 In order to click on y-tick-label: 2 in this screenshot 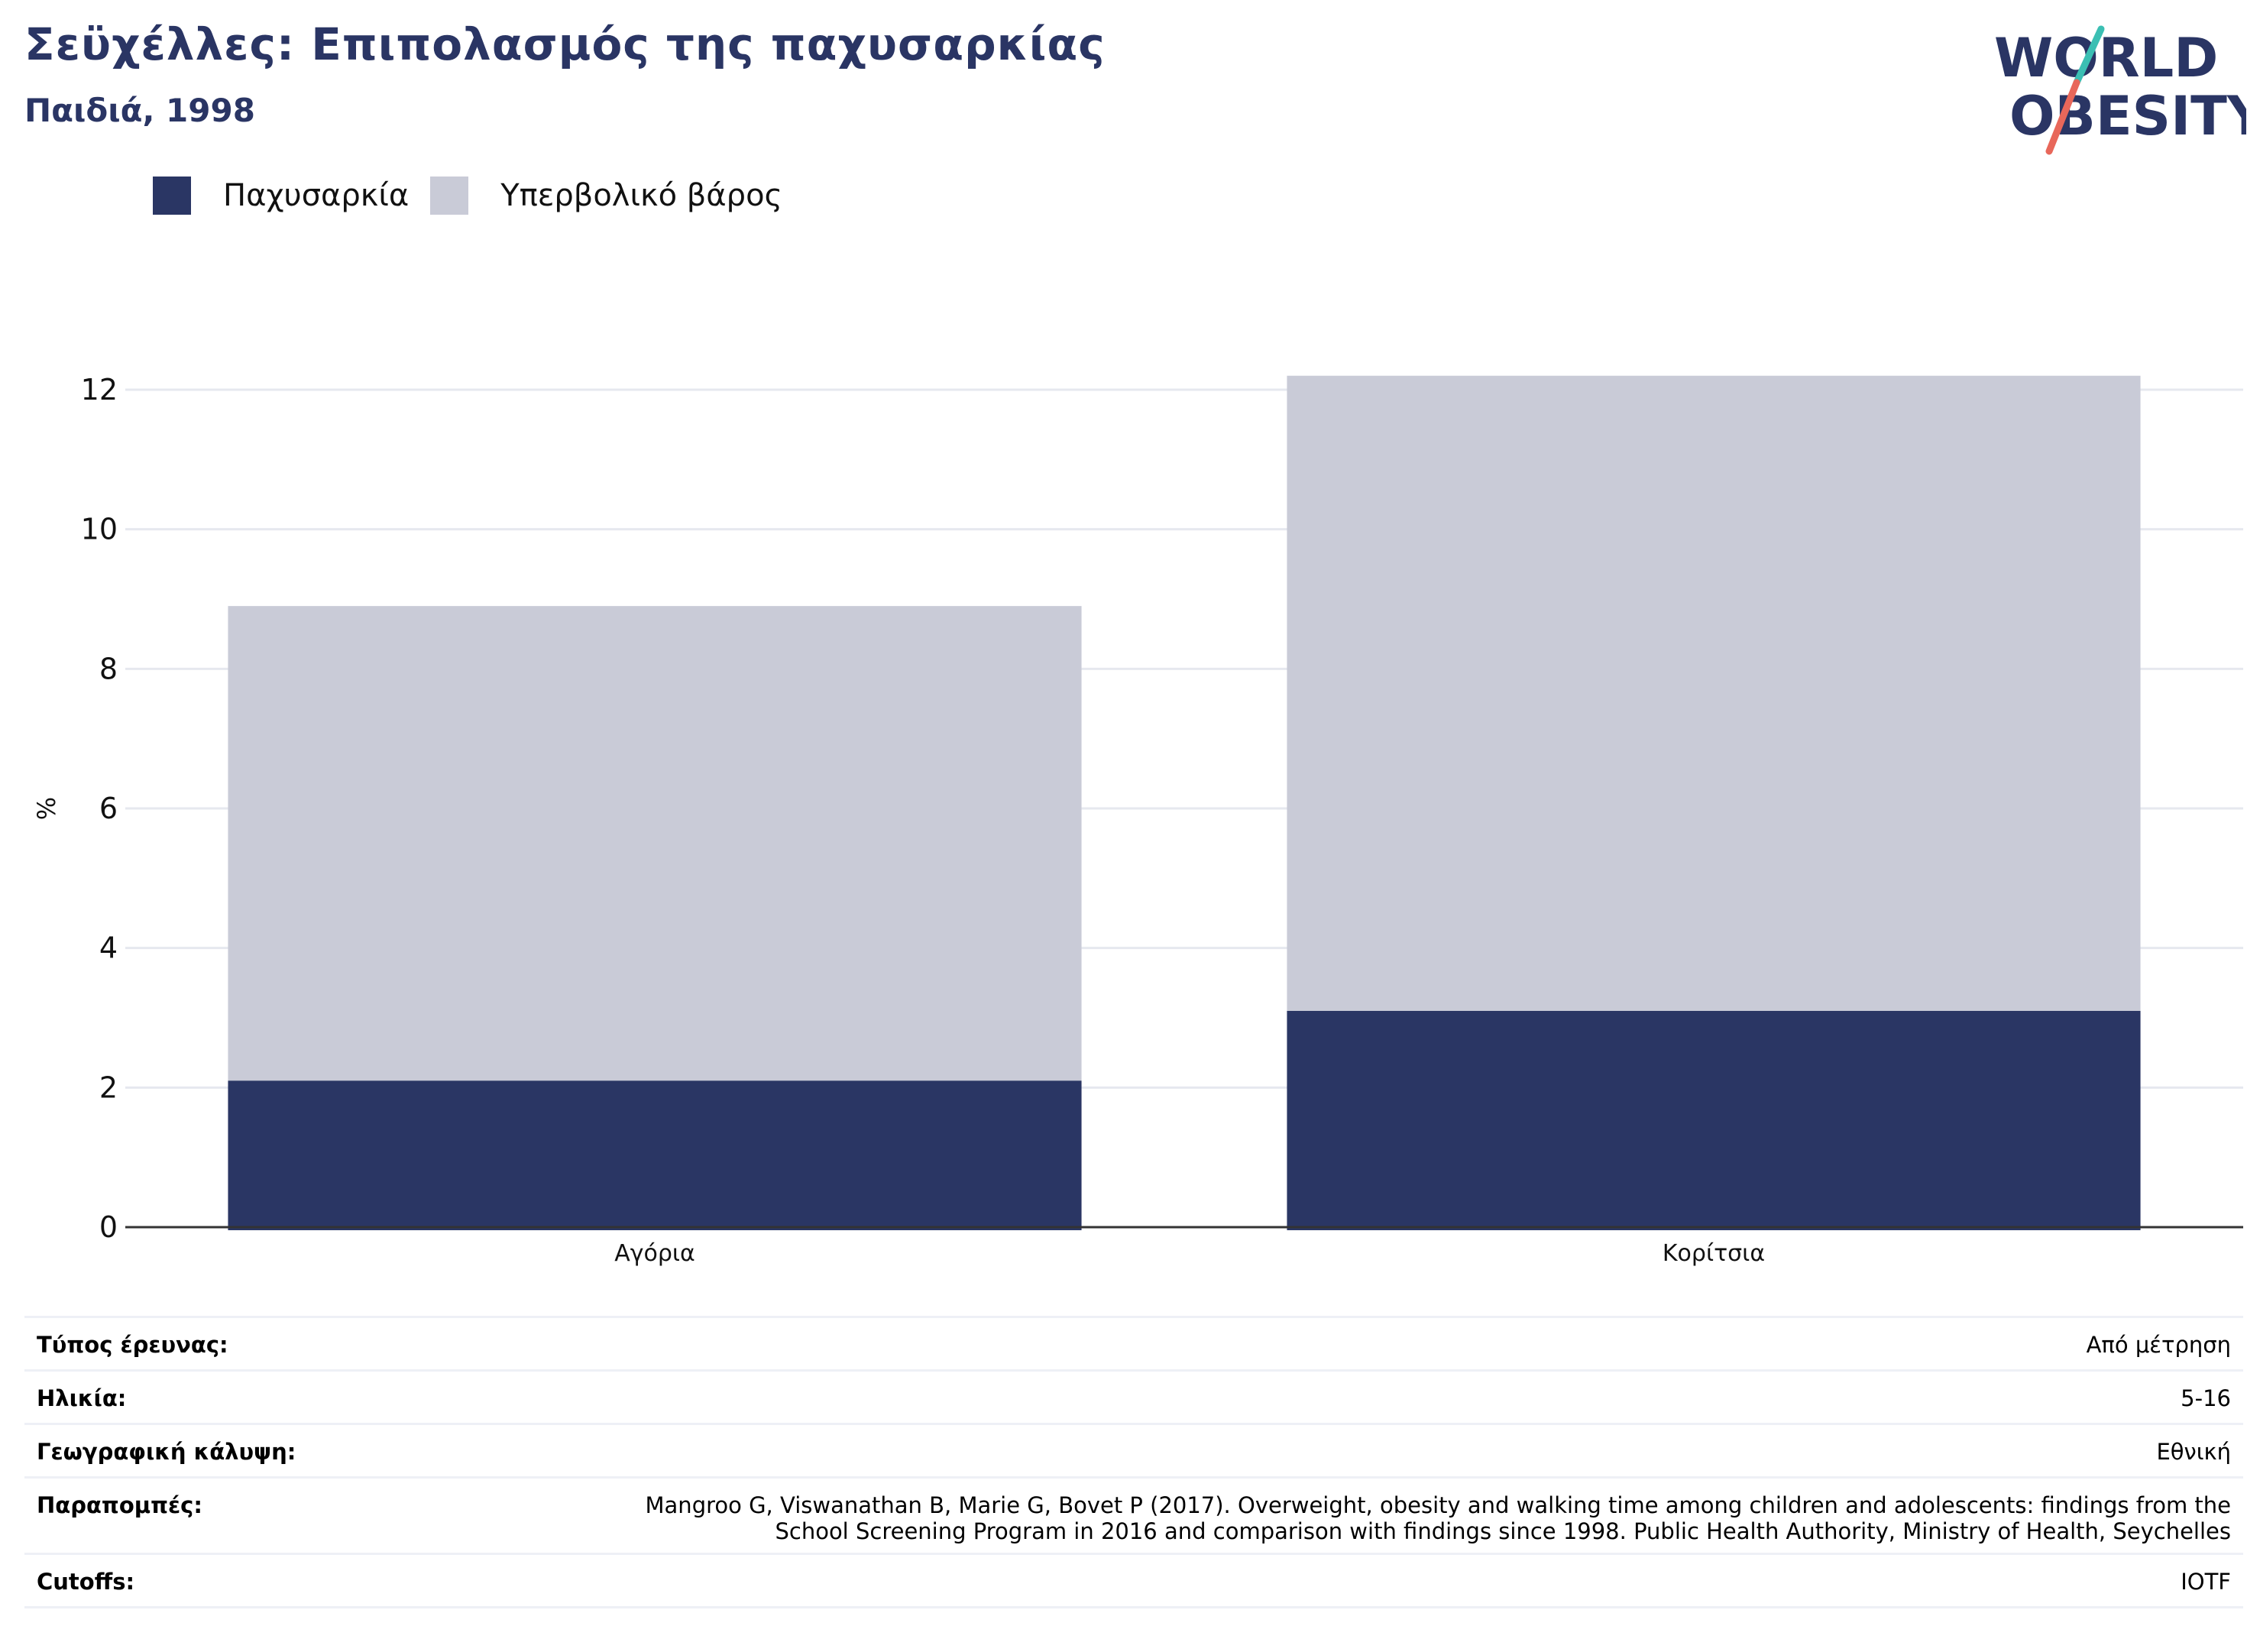, I will do `click(108, 1087)`.